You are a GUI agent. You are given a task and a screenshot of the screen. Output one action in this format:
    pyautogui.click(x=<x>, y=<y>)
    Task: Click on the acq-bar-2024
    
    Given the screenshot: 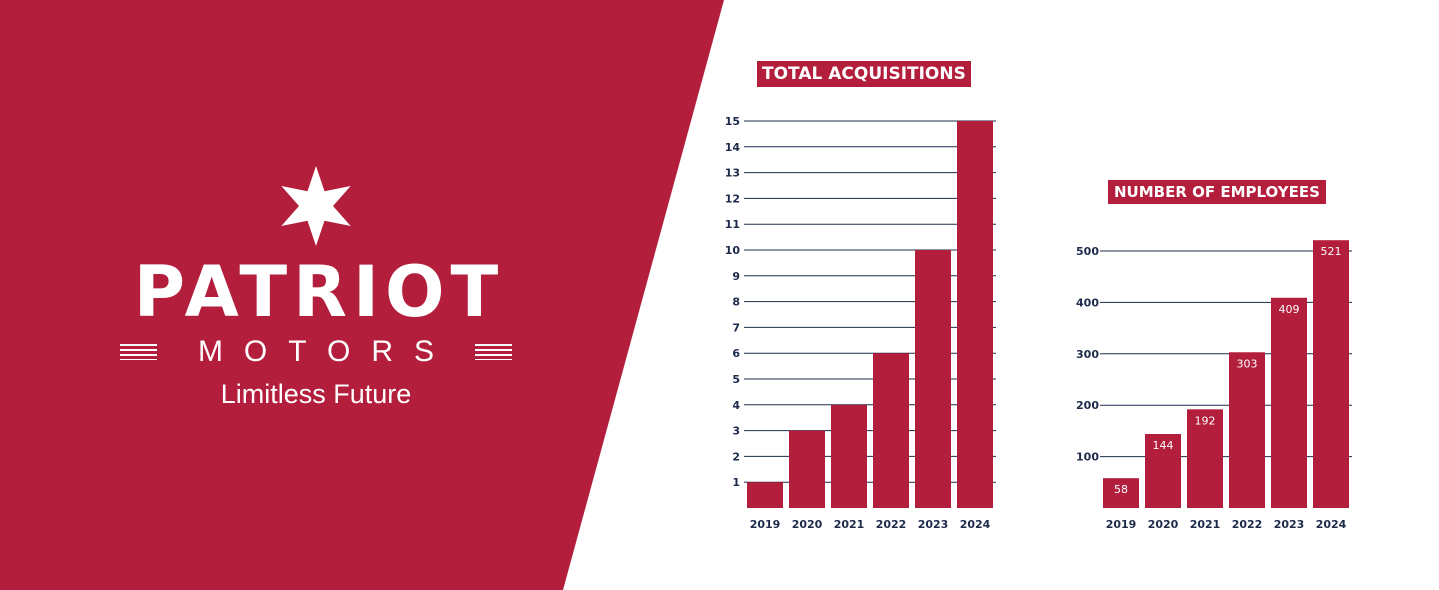 What is the action you would take?
    pyautogui.click(x=975, y=314)
    